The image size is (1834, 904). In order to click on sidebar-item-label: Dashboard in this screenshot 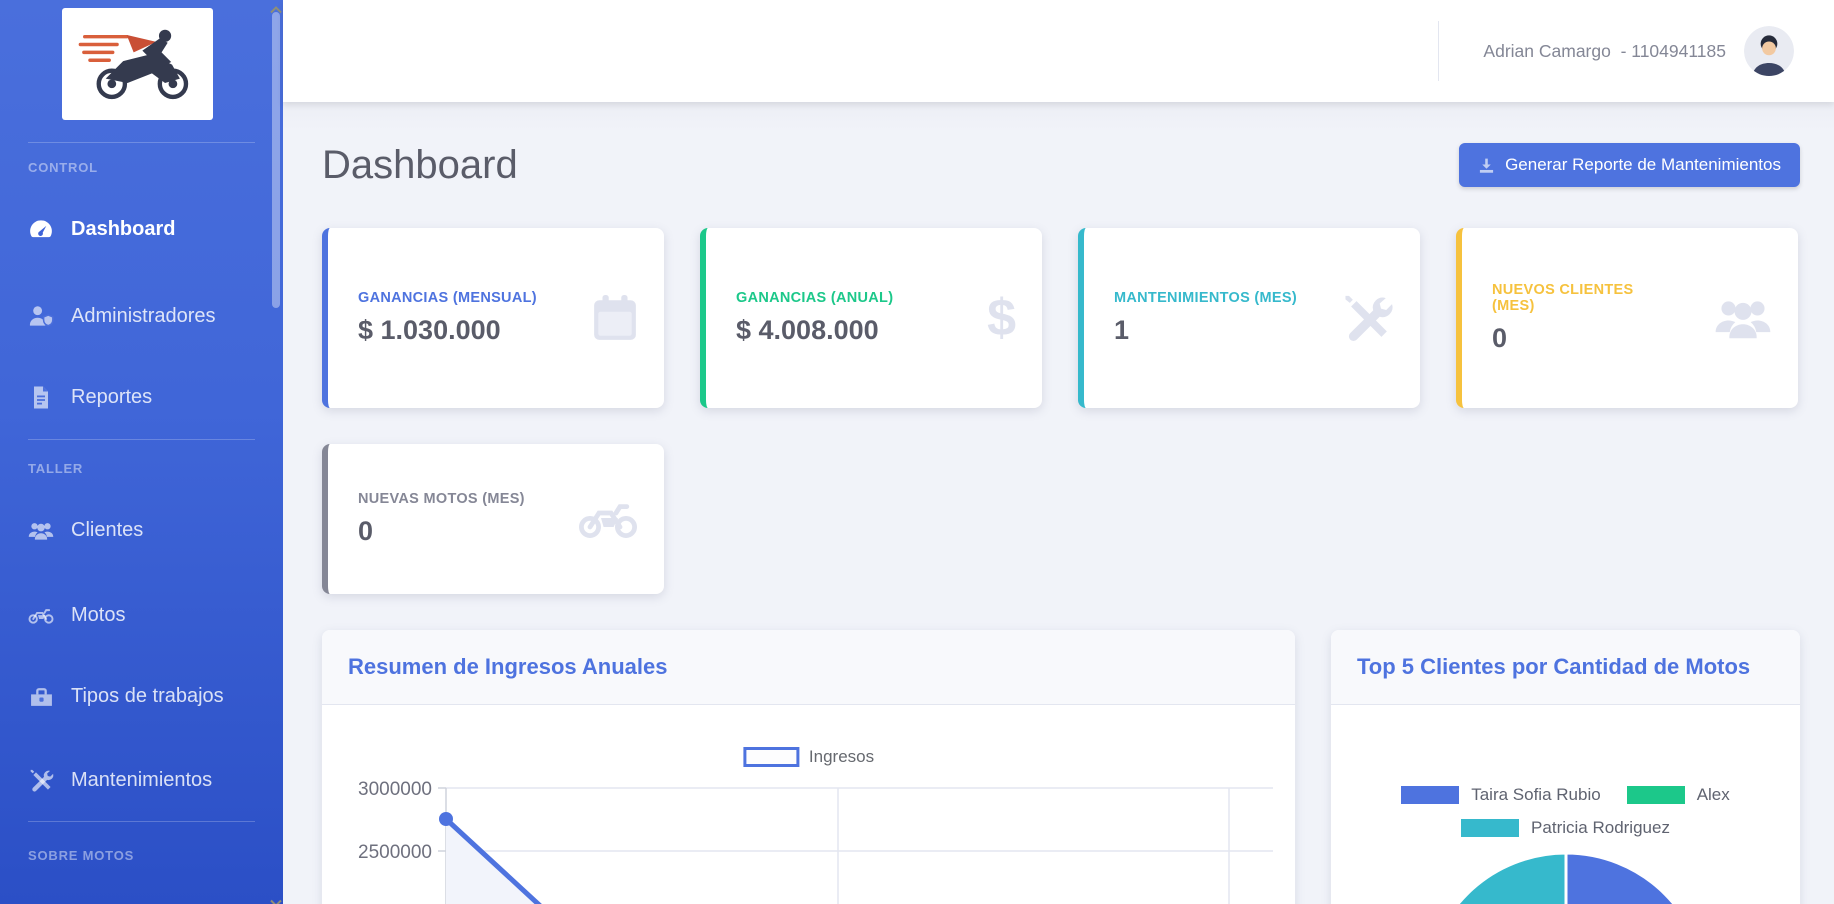, I will do `click(123, 228)`.